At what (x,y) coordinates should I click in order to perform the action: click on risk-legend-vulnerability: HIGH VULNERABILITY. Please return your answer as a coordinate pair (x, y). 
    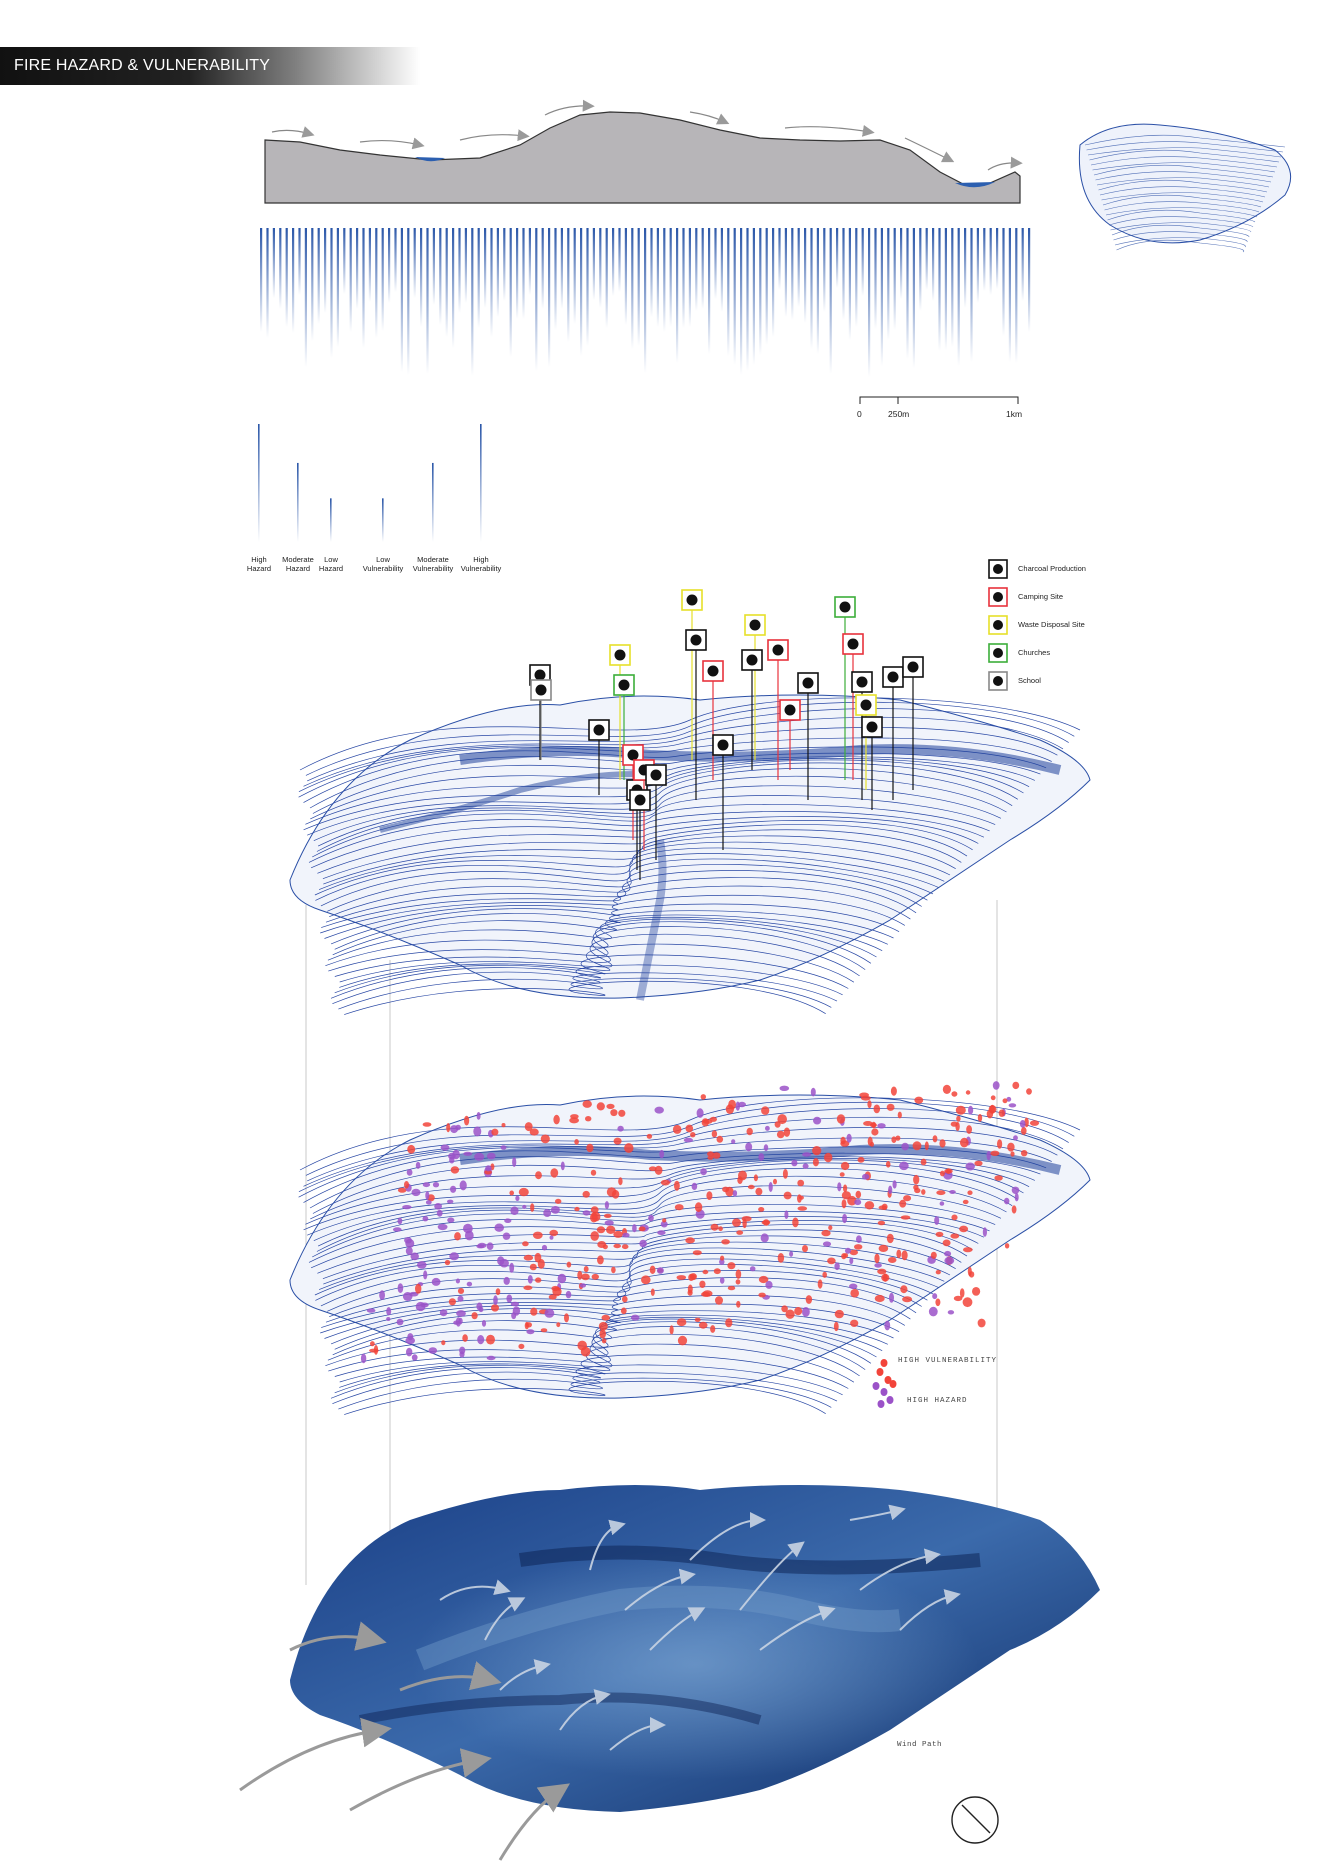
    Looking at the image, I should click on (948, 1361).